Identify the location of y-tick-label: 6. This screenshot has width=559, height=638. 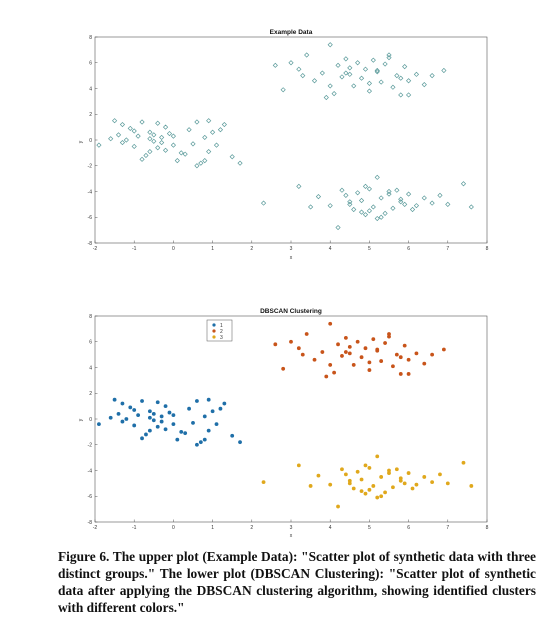
(90, 64).